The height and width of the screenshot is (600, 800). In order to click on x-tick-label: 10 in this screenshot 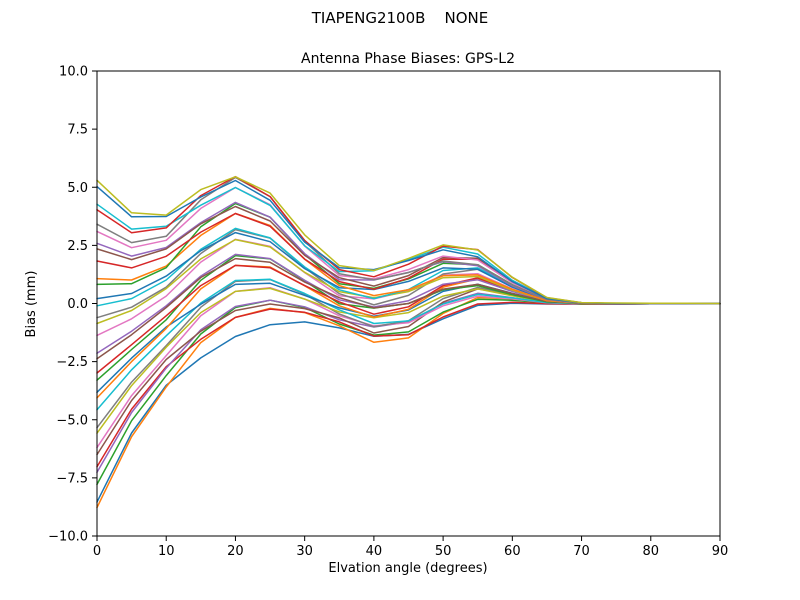, I will do `click(166, 551)`.